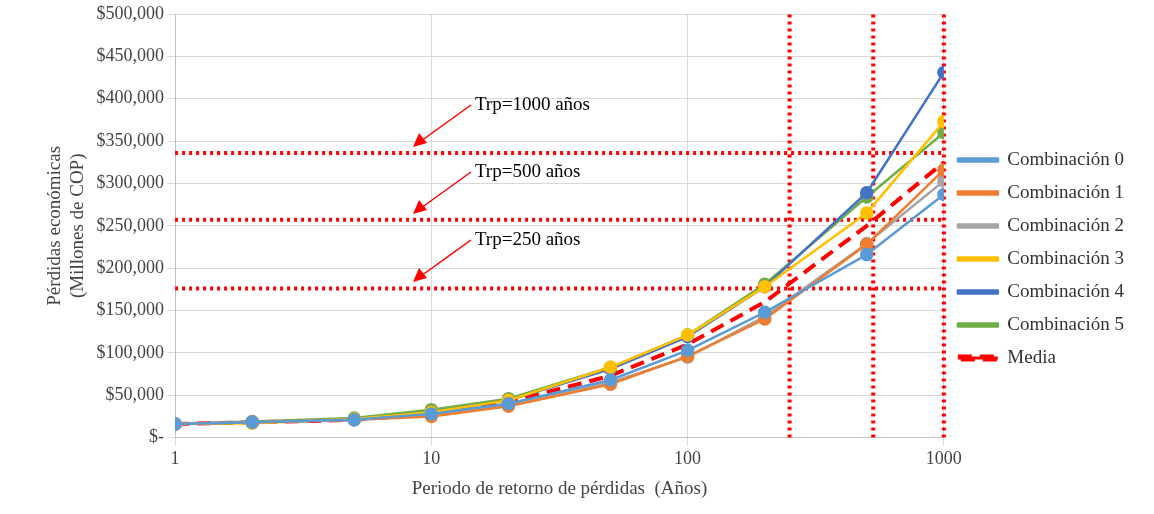 This screenshot has height=514, width=1154. Describe the element at coordinates (175, 458) in the screenshot. I see `x-tick-label: 1` at that location.